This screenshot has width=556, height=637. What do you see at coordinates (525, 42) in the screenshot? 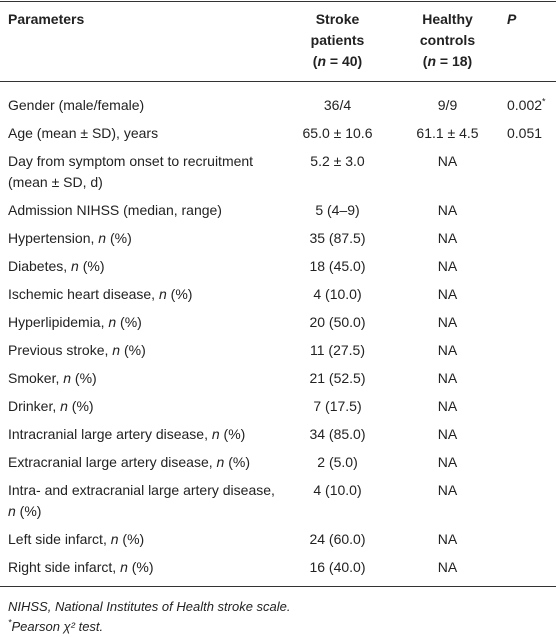
I see `header-cell: P` at bounding box center [525, 42].